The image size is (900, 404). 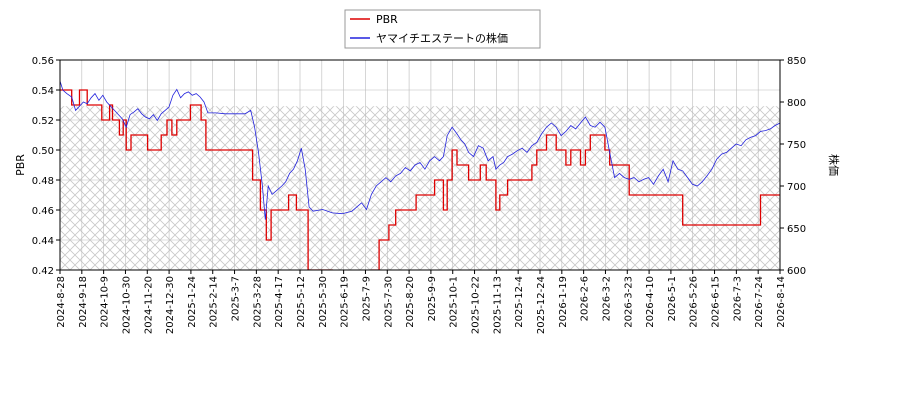 I want to click on legend: PBR ヤマイチエステートの株価, so click(x=442, y=29).